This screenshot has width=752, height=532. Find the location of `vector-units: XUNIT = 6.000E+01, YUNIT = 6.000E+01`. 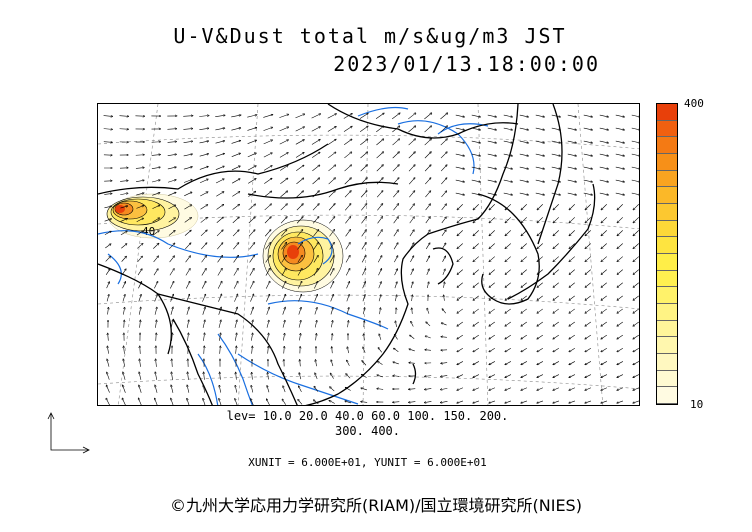

vector-units: XUNIT = 6.000E+01, YUNIT = 6.000E+01 is located at coordinates (367, 462).